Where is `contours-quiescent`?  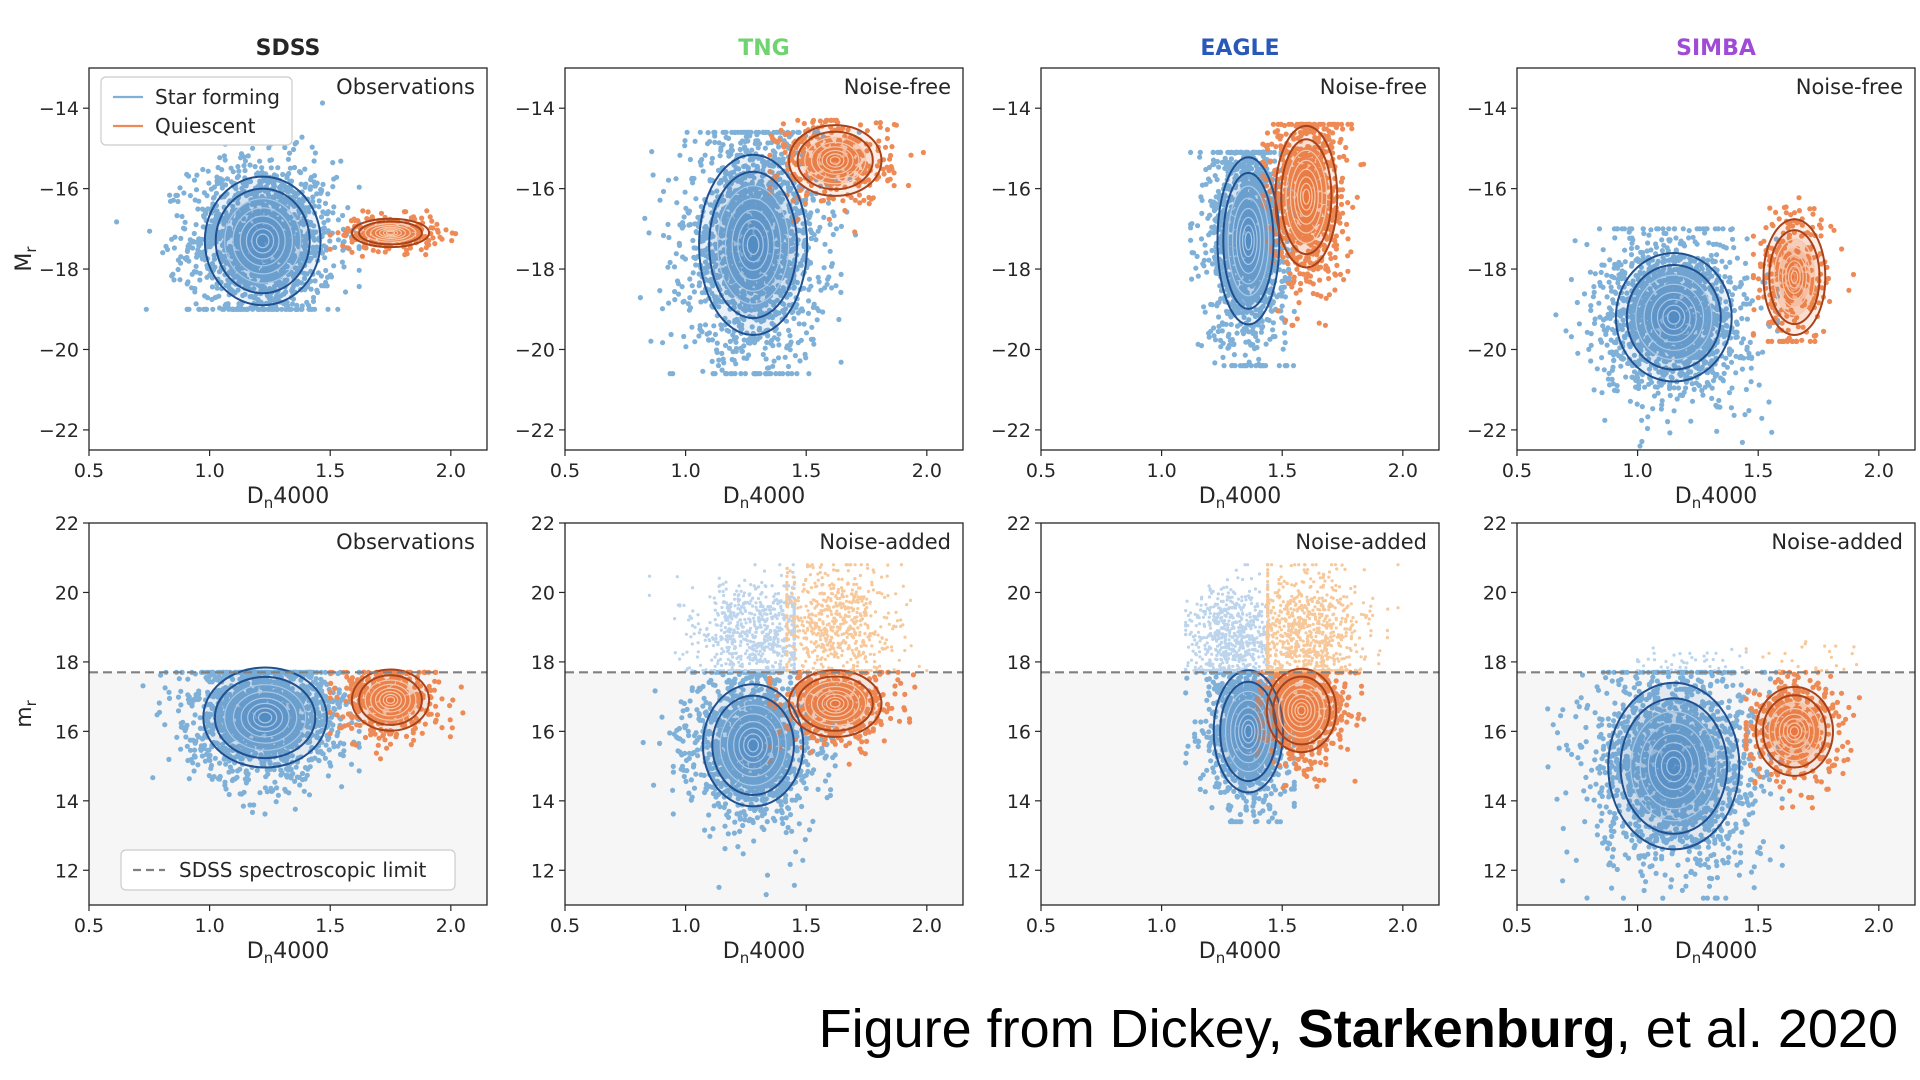
contours-quiescent is located at coordinates (835, 160).